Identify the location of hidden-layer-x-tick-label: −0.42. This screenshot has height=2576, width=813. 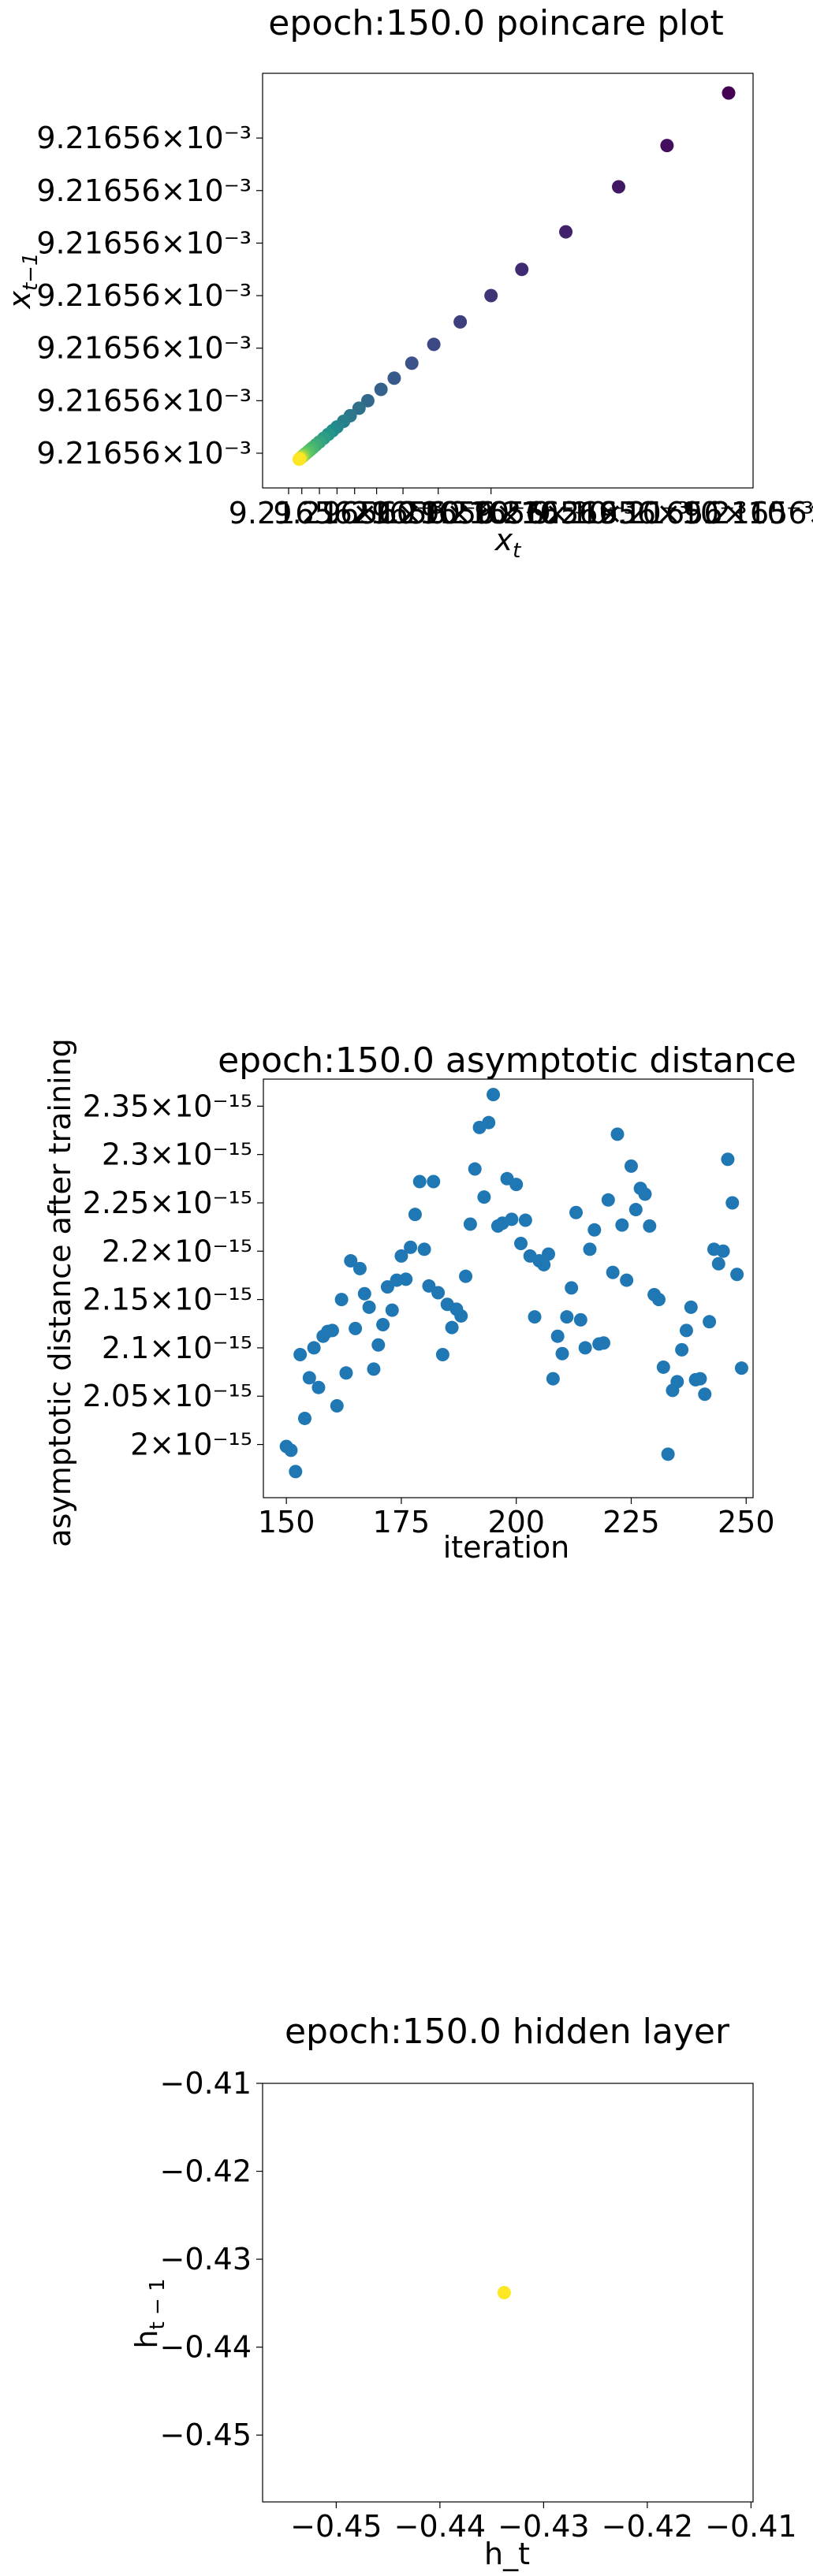
(647, 2526).